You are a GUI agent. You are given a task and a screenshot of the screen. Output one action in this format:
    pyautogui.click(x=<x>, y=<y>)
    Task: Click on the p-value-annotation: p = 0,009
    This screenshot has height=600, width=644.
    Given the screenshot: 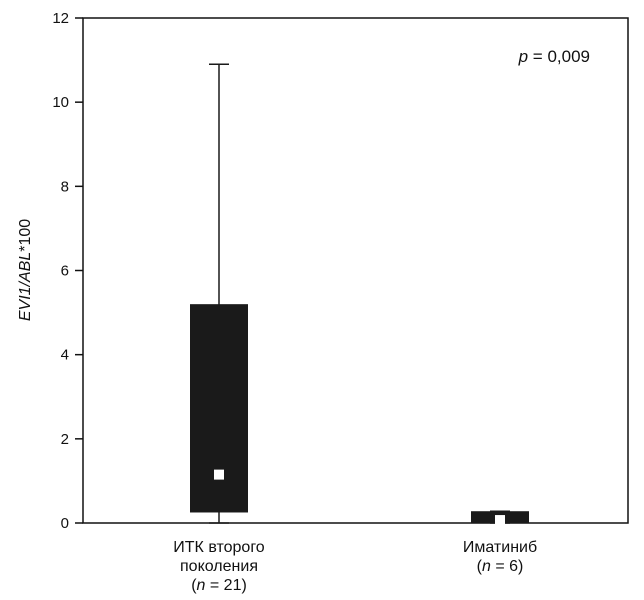 What is the action you would take?
    pyautogui.click(x=554, y=56)
    